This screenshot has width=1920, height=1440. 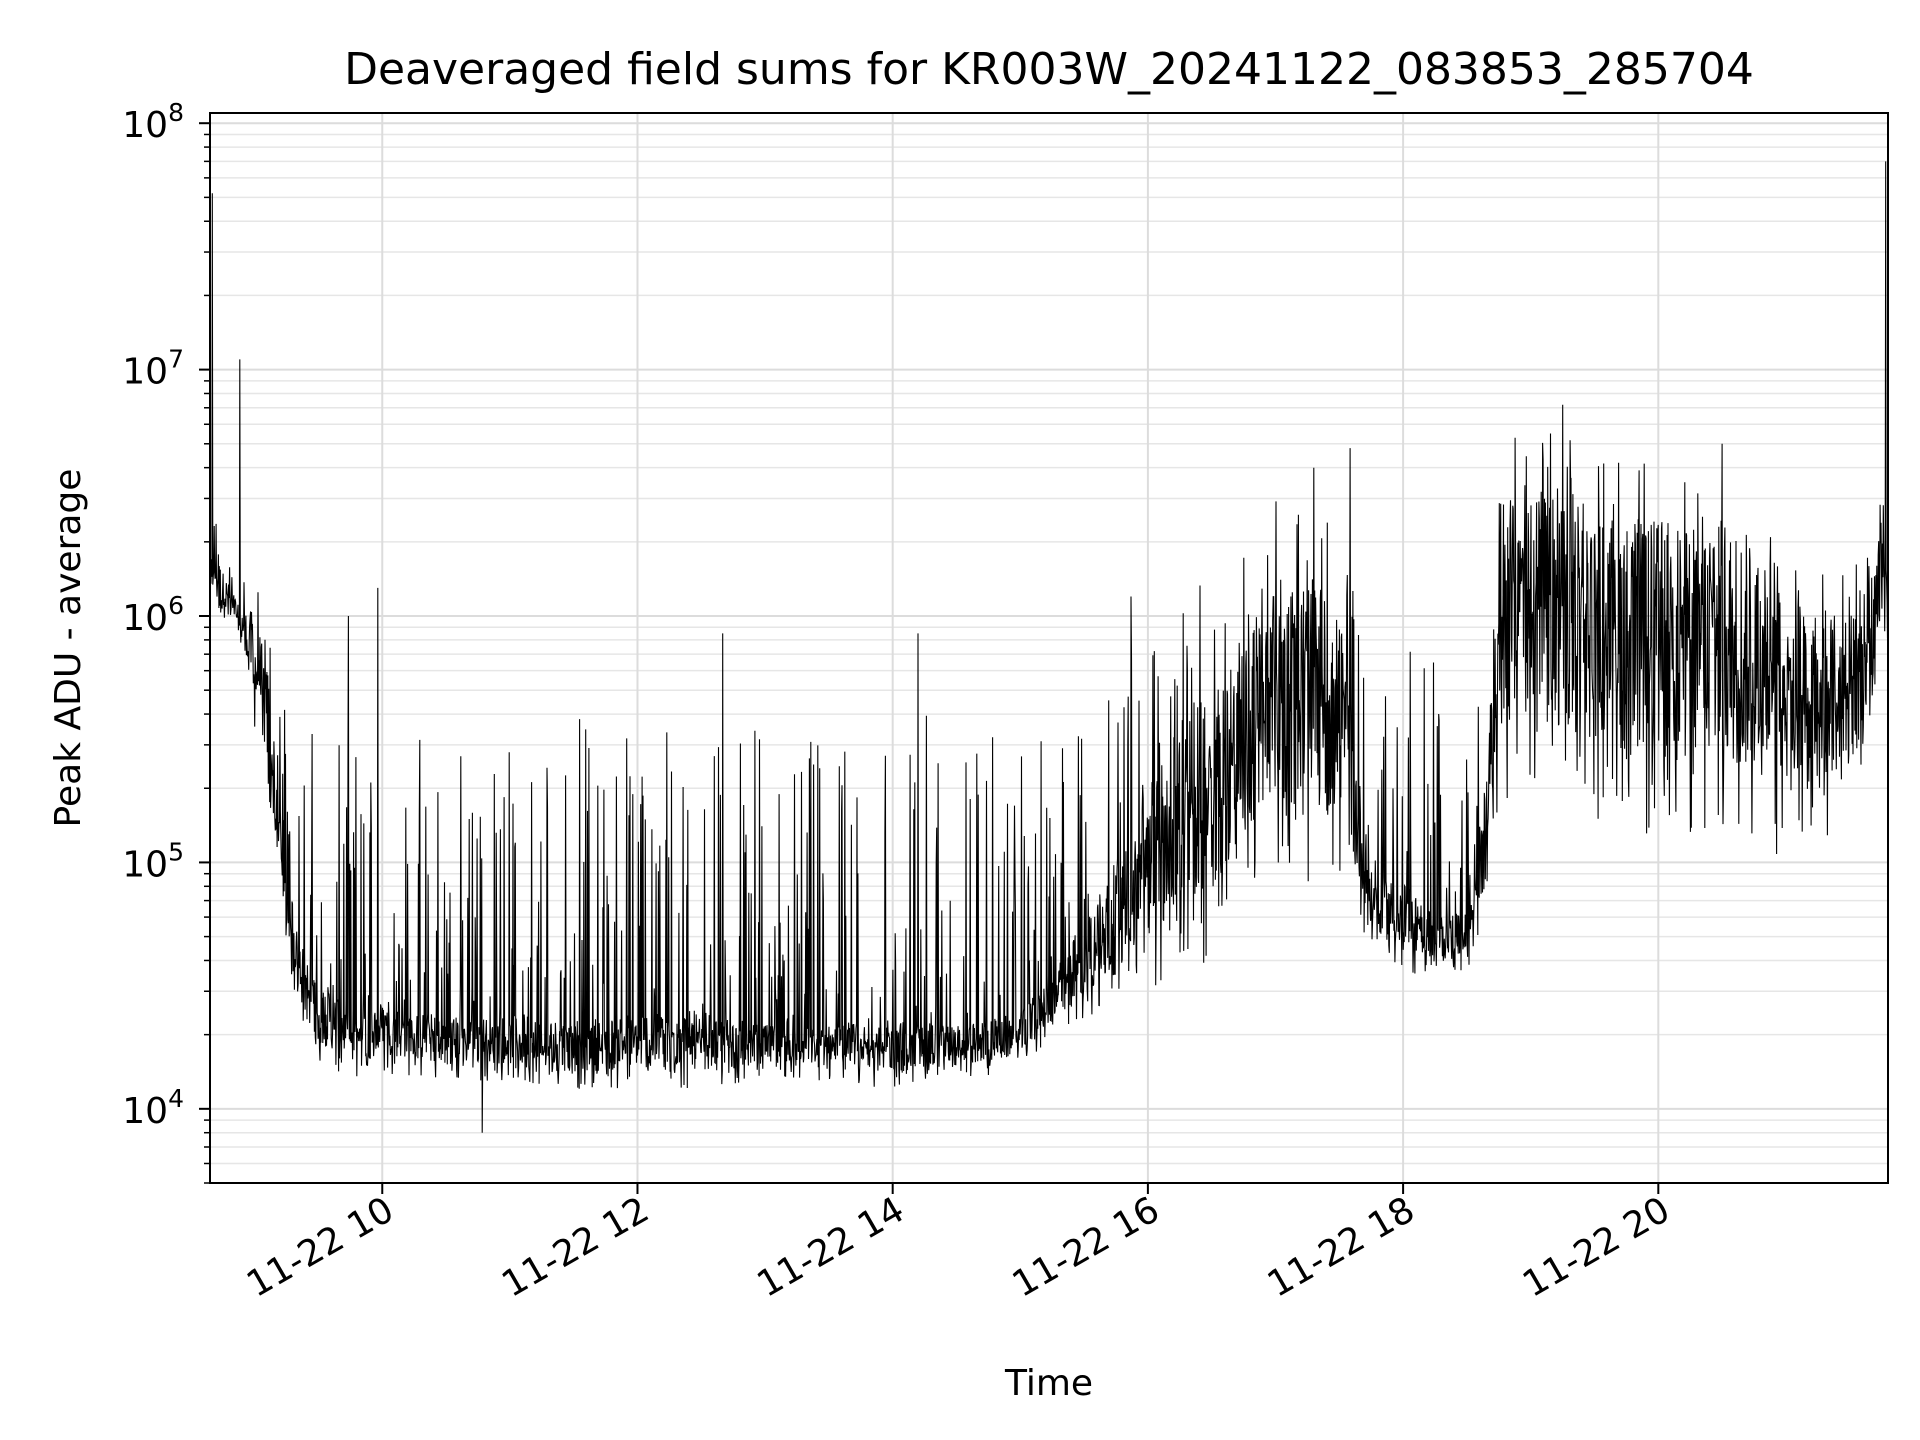 I want to click on x-tick-label: 11-22 18, so click(x=1341, y=1247).